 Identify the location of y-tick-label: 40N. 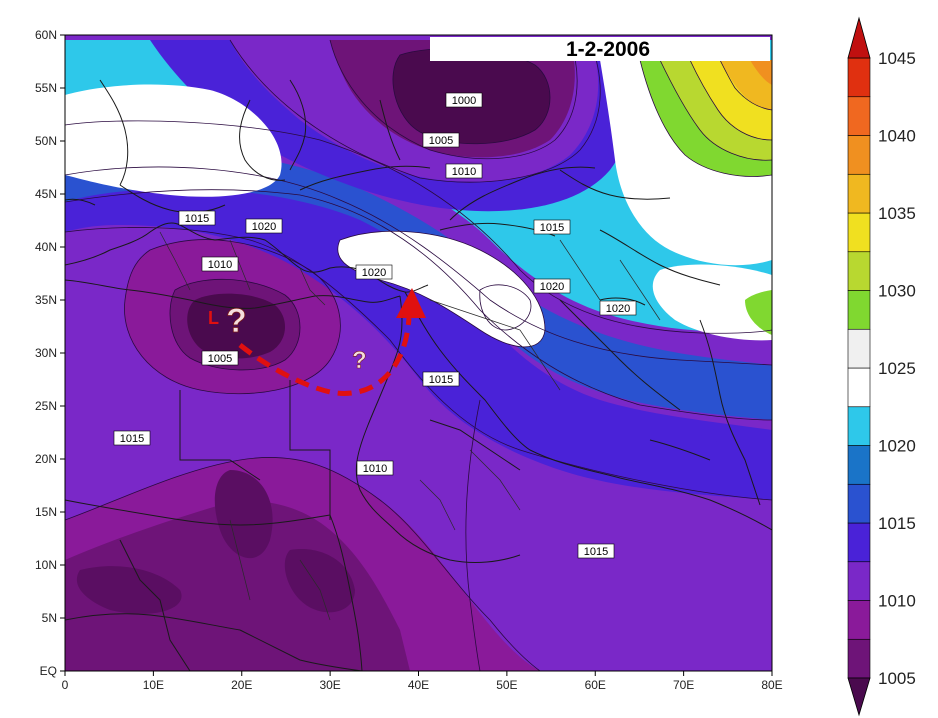
(46, 247).